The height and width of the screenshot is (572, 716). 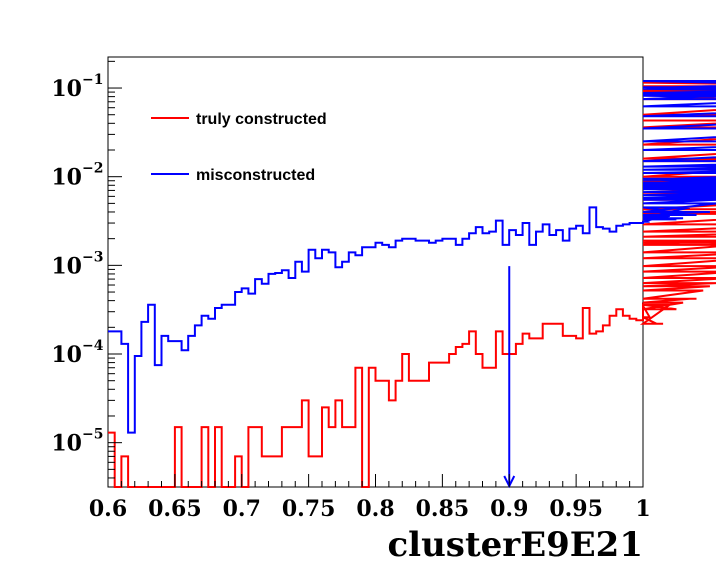 What do you see at coordinates (239, 147) in the screenshot?
I see `legend: truly constructed misconstructed` at bounding box center [239, 147].